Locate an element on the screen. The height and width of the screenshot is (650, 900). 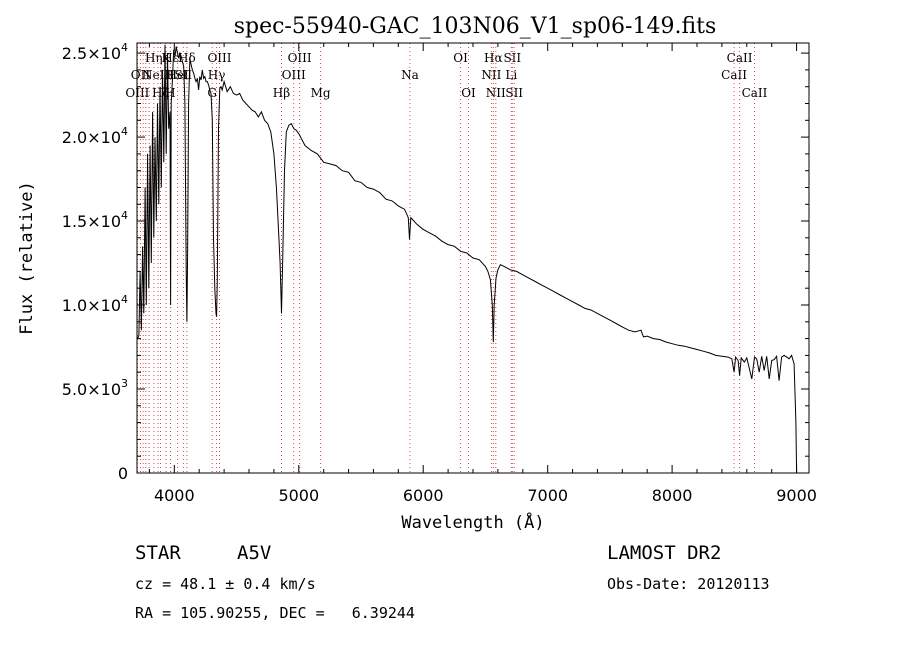
redshift-cz: cz = 48.1 ± 0.4 km/s is located at coordinates (225, 584).